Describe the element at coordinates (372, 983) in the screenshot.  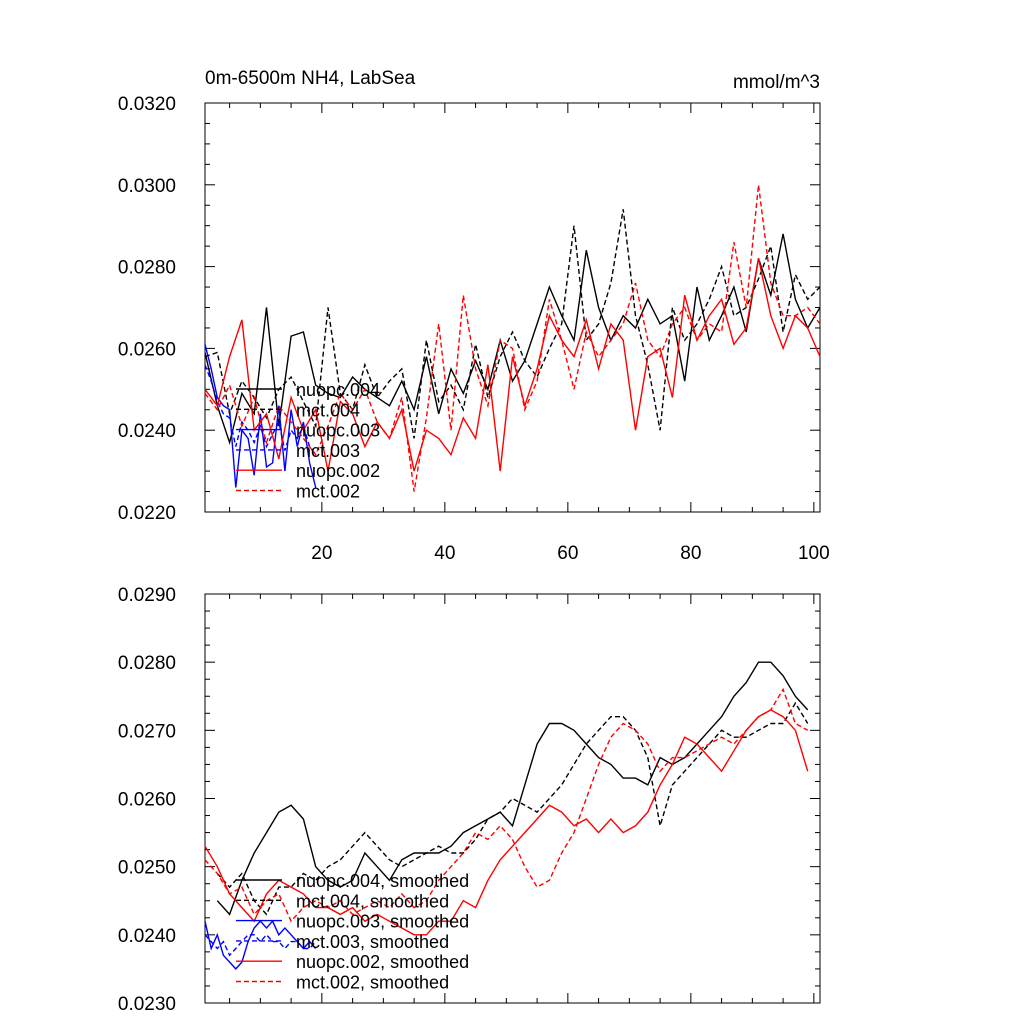
I see `legend-label: mct.002, smoothed` at that location.